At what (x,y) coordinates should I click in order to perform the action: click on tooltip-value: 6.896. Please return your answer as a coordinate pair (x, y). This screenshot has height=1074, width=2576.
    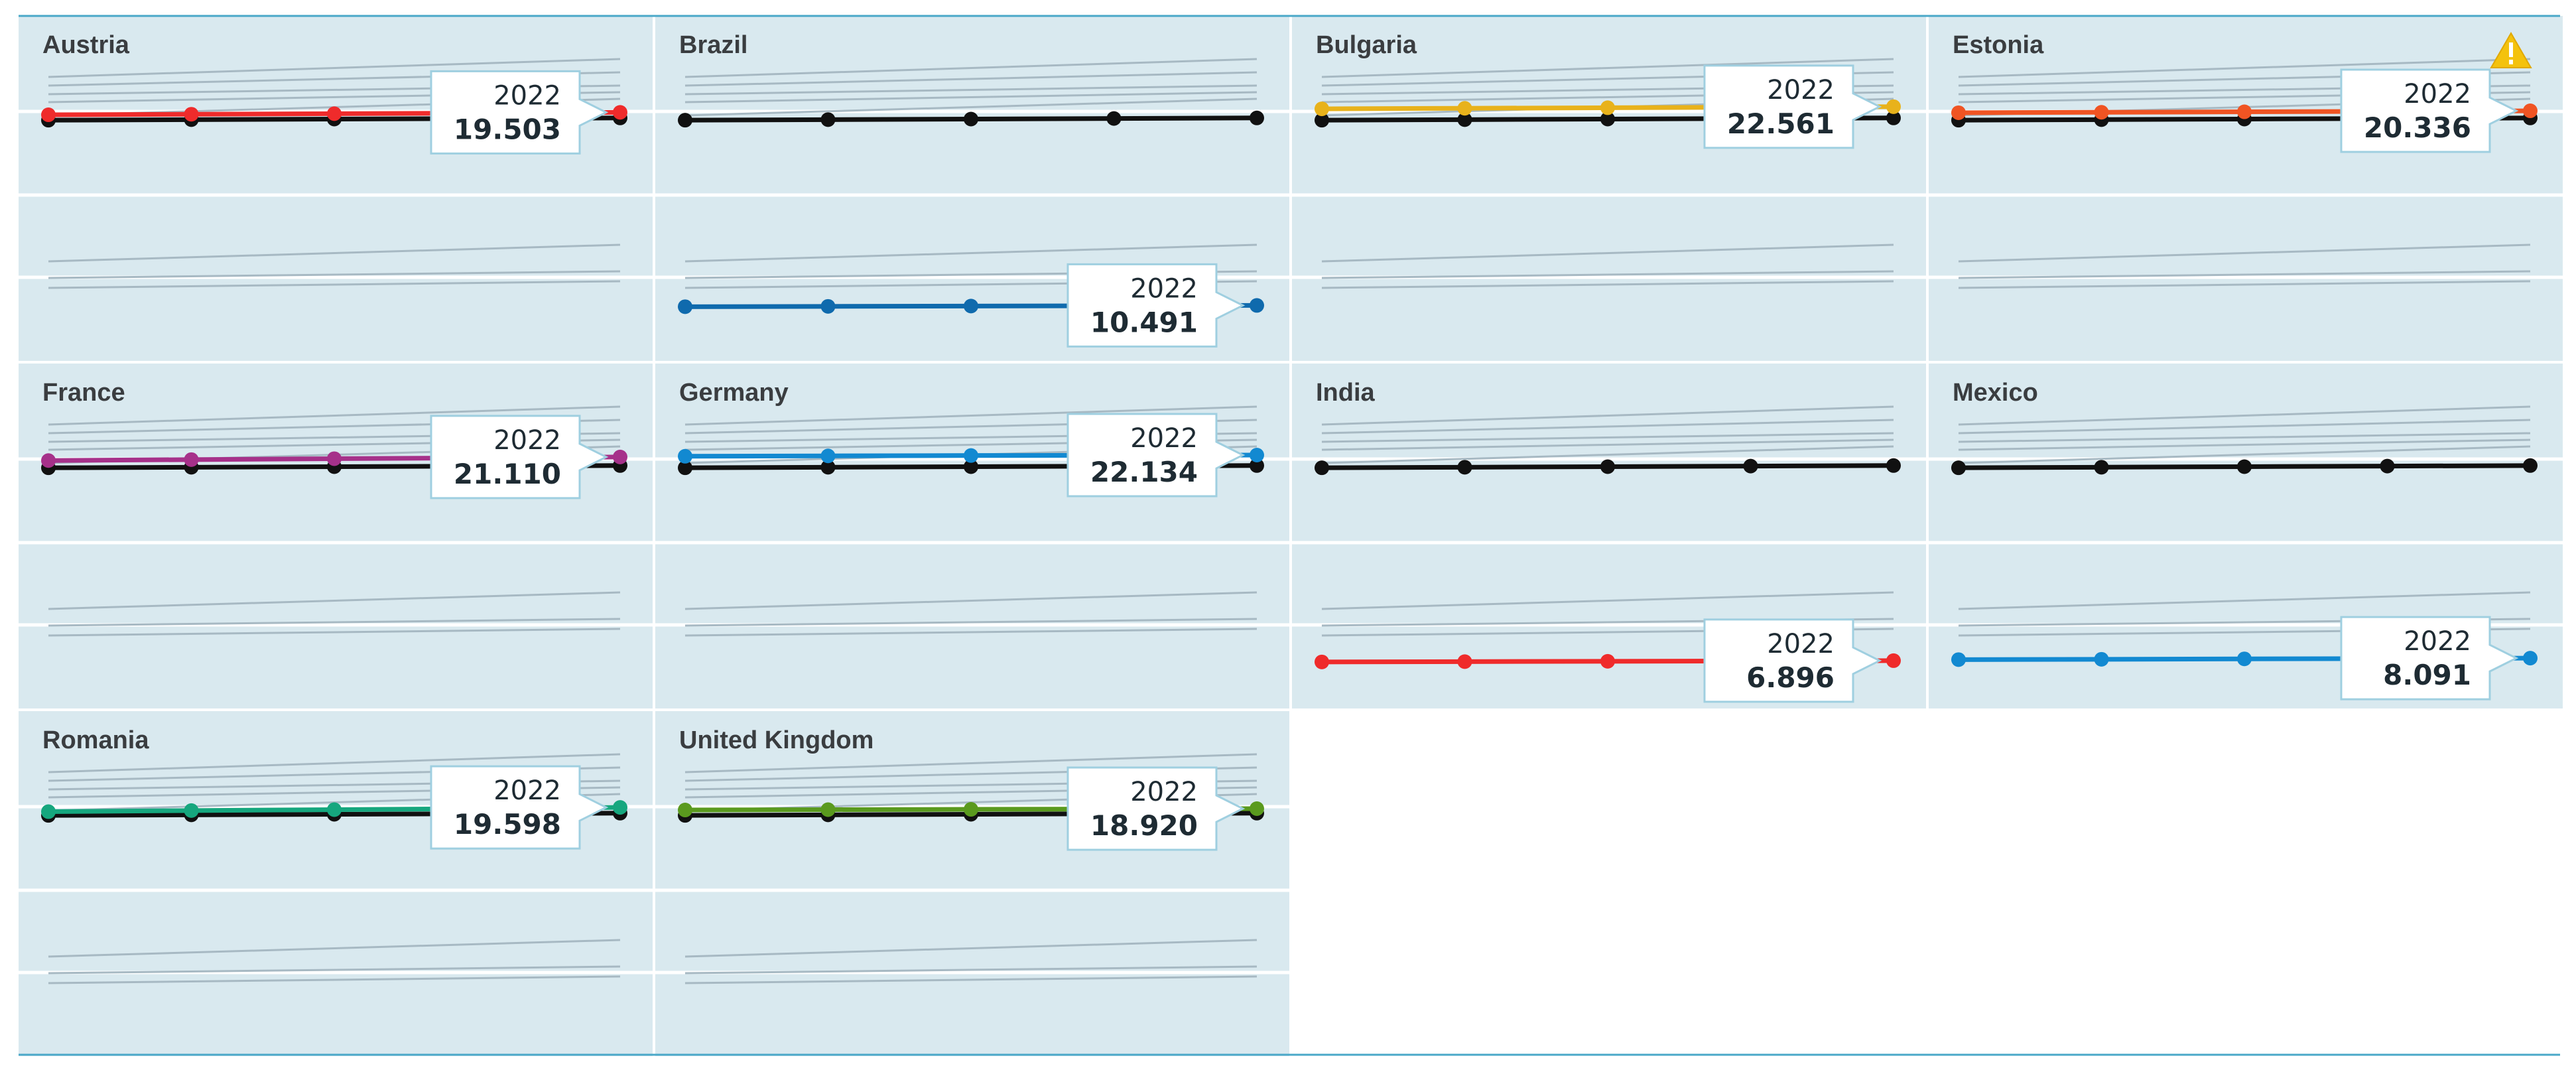
    Looking at the image, I should click on (1791, 677).